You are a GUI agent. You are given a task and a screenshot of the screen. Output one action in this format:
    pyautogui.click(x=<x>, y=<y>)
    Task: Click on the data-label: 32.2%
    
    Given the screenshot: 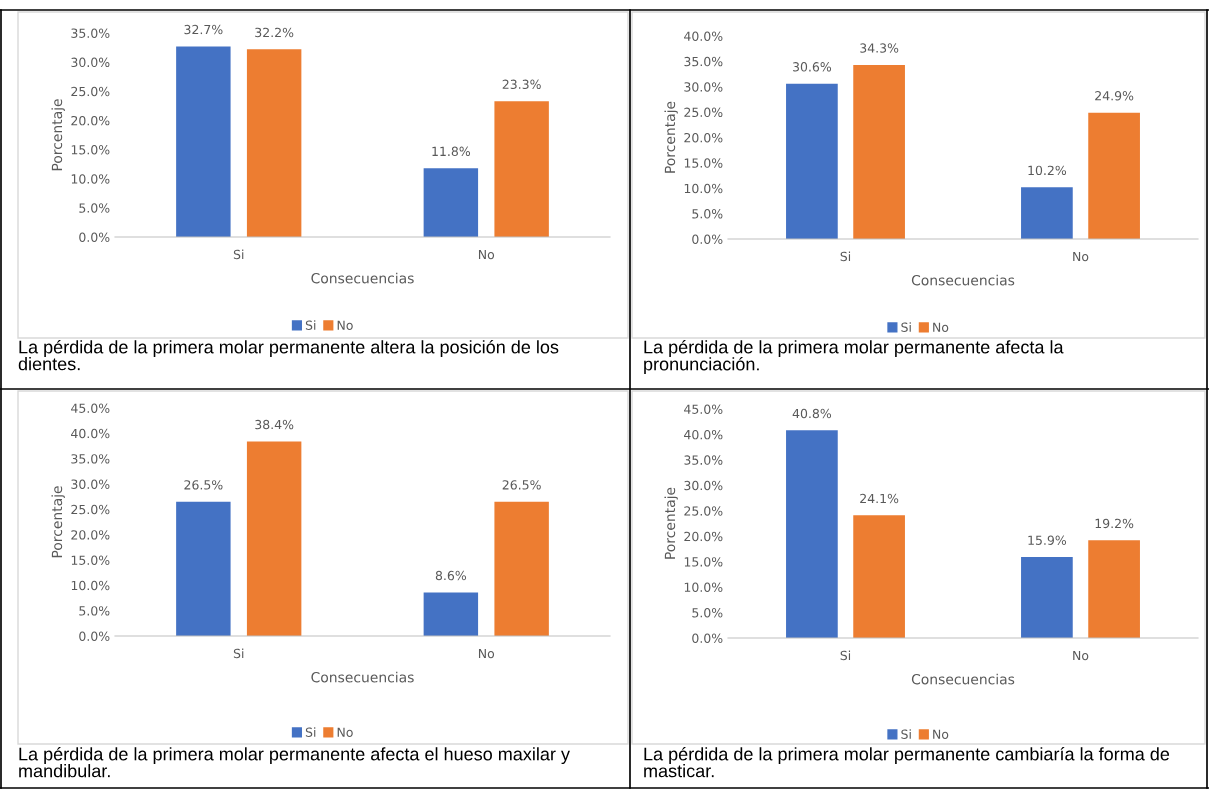 What is the action you would take?
    pyautogui.click(x=274, y=32)
    